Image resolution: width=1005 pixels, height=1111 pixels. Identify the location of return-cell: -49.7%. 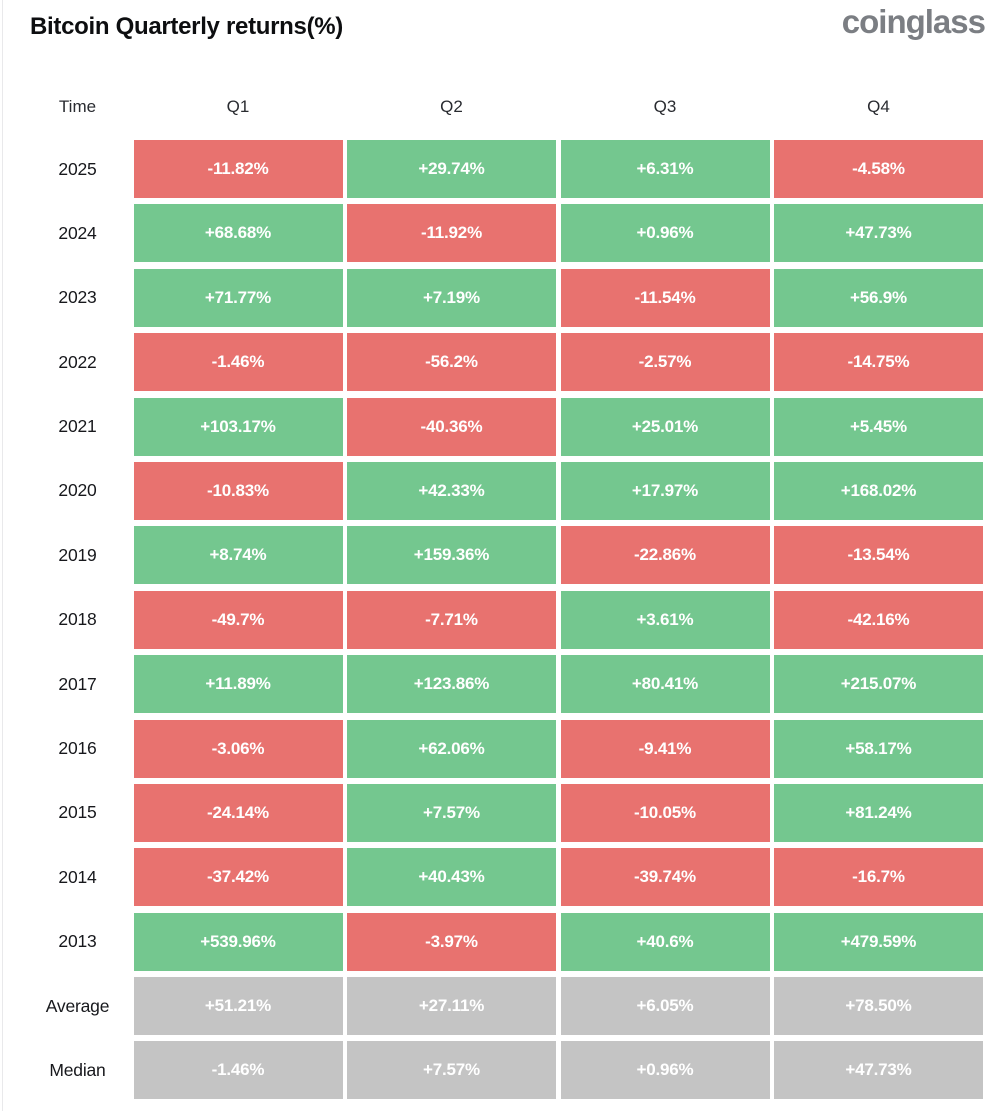
(238, 619).